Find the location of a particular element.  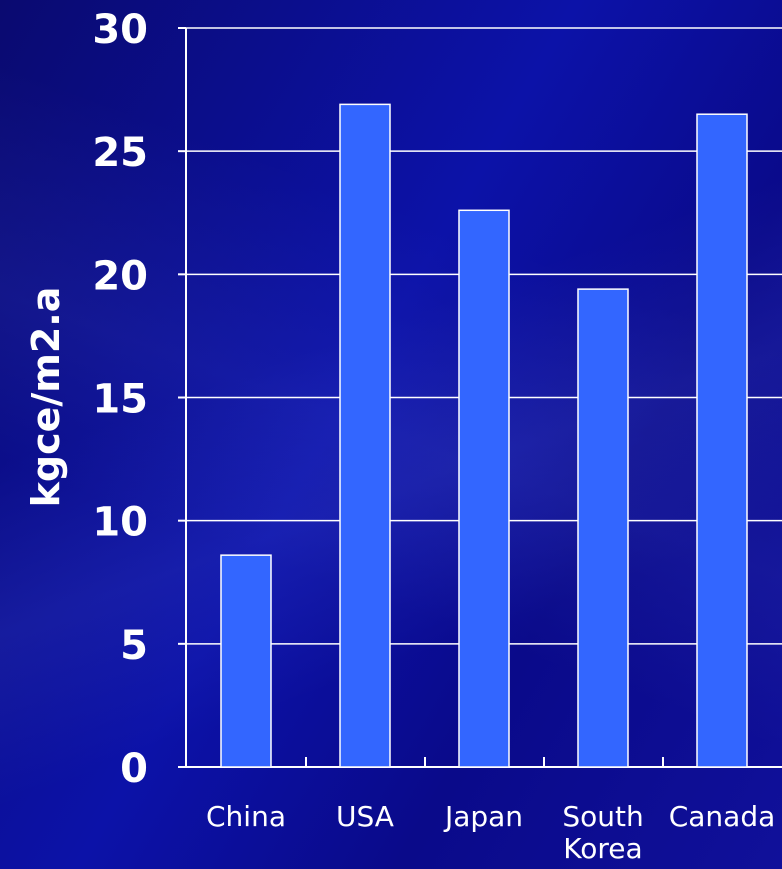

x-tick-label: USA is located at coordinates (365, 816).